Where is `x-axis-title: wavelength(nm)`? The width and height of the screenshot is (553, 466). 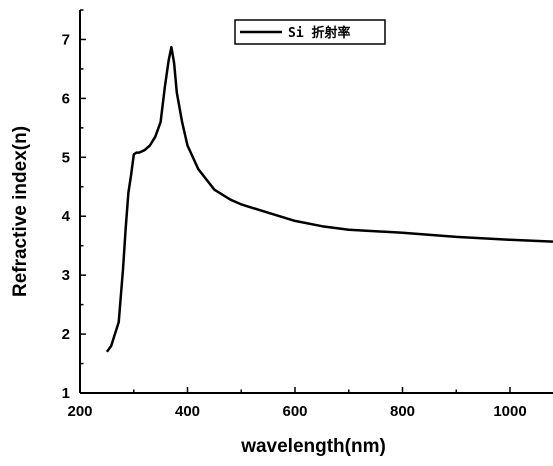
x-axis-title: wavelength(nm) is located at coordinates (313, 446).